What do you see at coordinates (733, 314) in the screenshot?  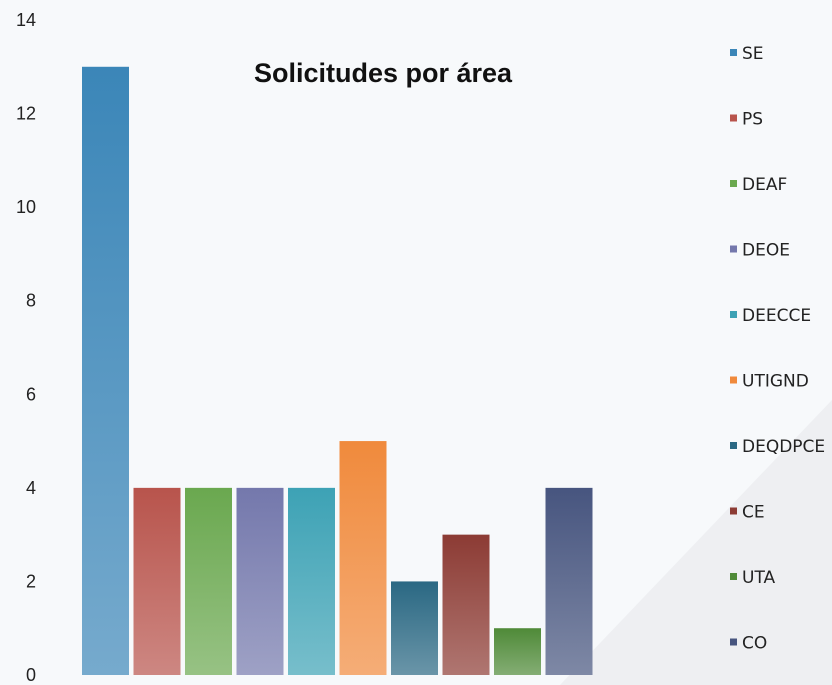 I see `legend-marker-deecce` at bounding box center [733, 314].